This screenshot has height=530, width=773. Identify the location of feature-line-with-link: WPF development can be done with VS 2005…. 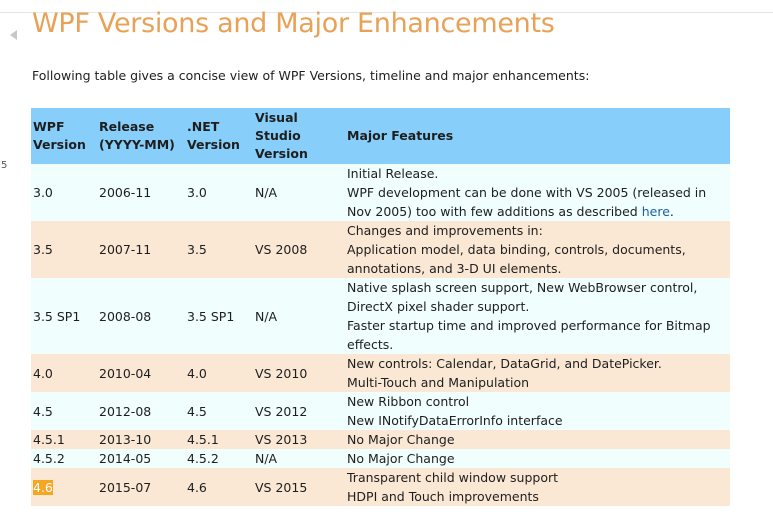
(537, 202).